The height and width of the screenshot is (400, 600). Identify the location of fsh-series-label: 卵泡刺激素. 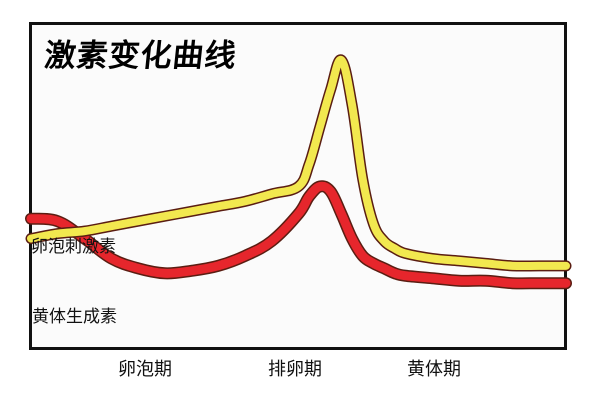
(73, 247).